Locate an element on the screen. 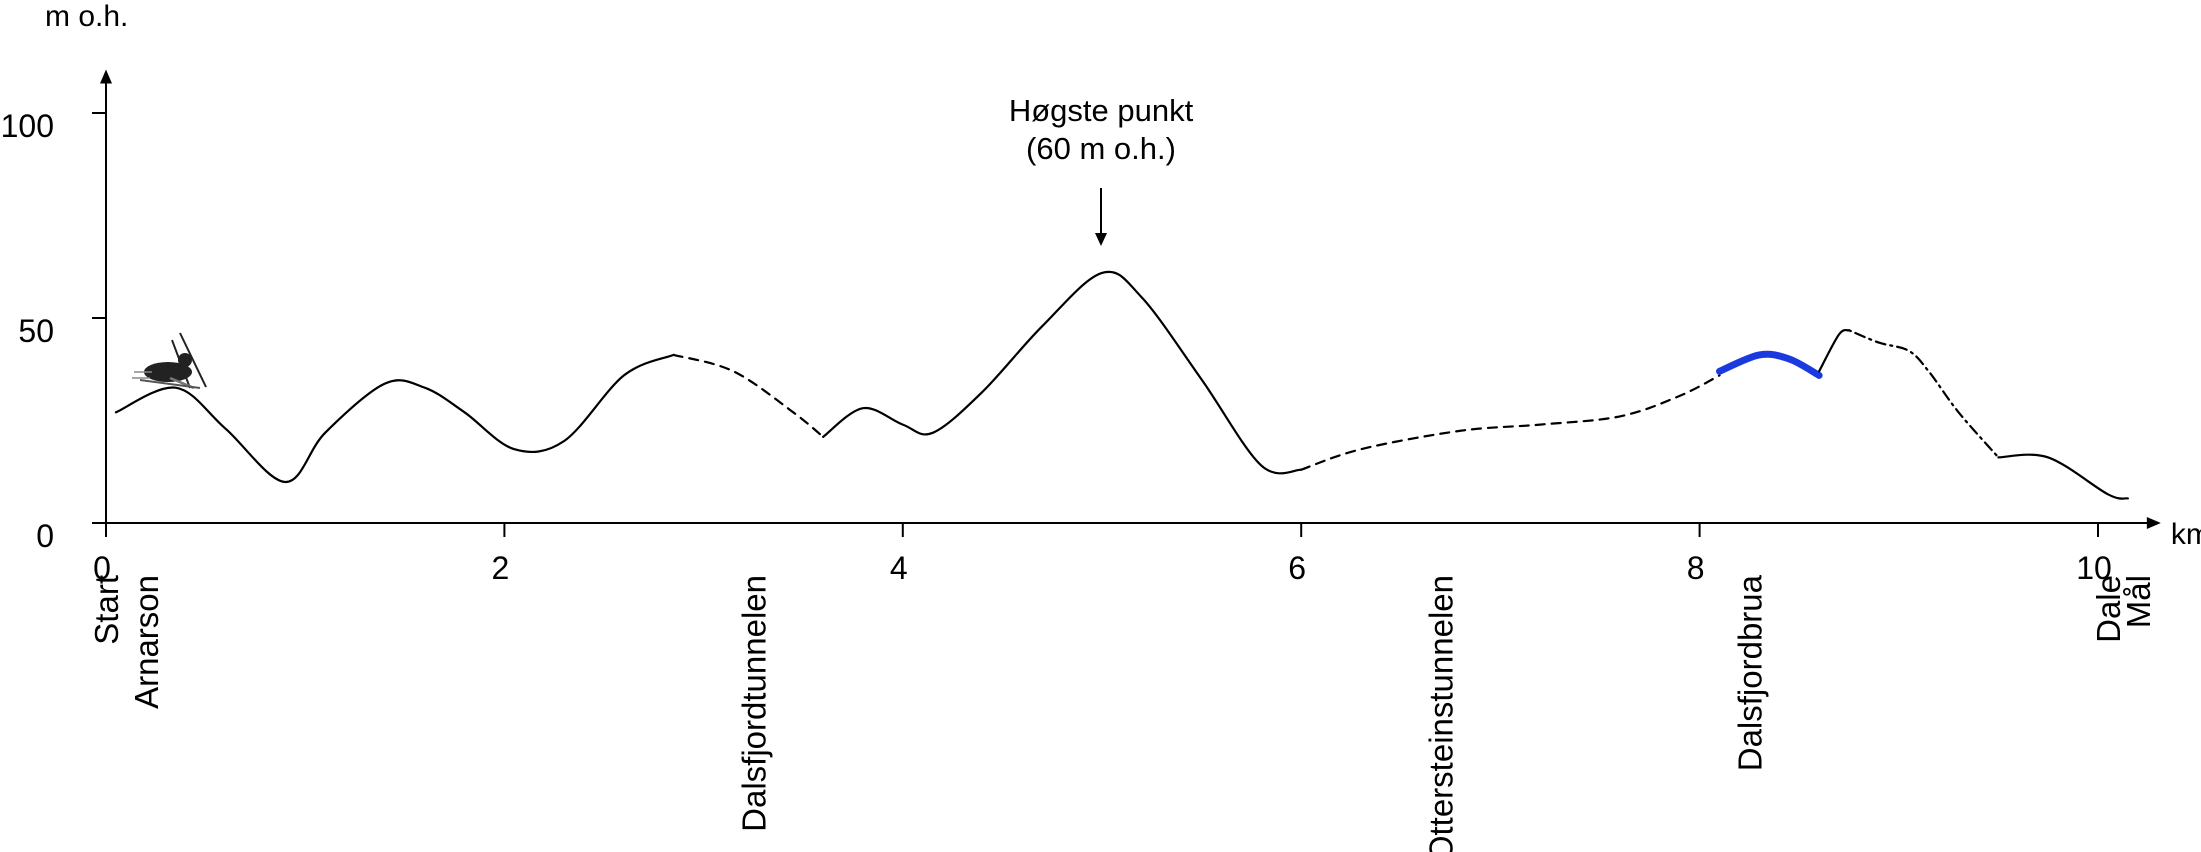 The width and height of the screenshot is (2201, 852). place-label: Dalsfjordbrua is located at coordinates (1749, 672).